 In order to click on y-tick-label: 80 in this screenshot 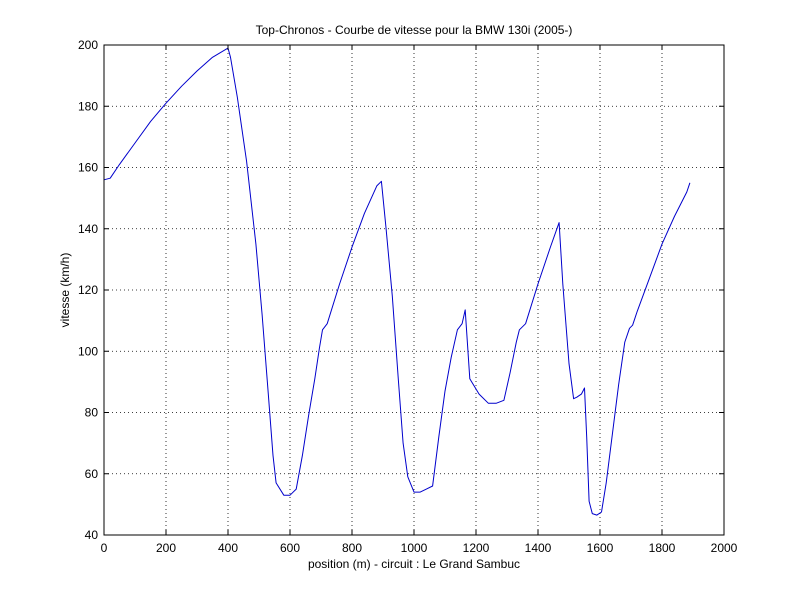, I will do `click(92, 413)`.